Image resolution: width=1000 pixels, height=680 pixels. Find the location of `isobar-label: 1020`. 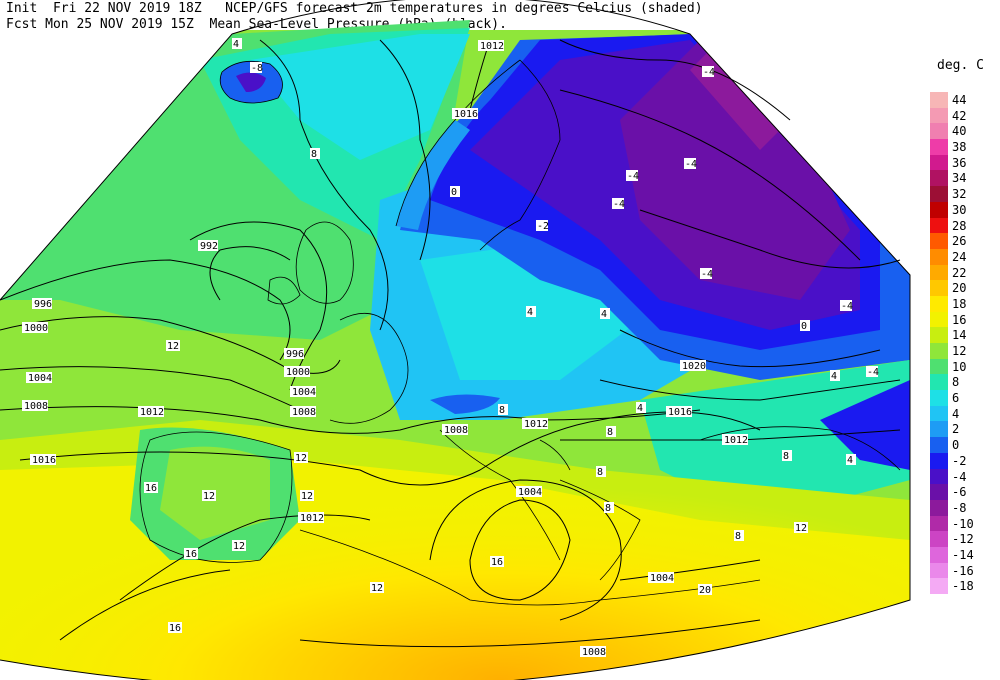

isobar-label: 1020 is located at coordinates (693, 366).